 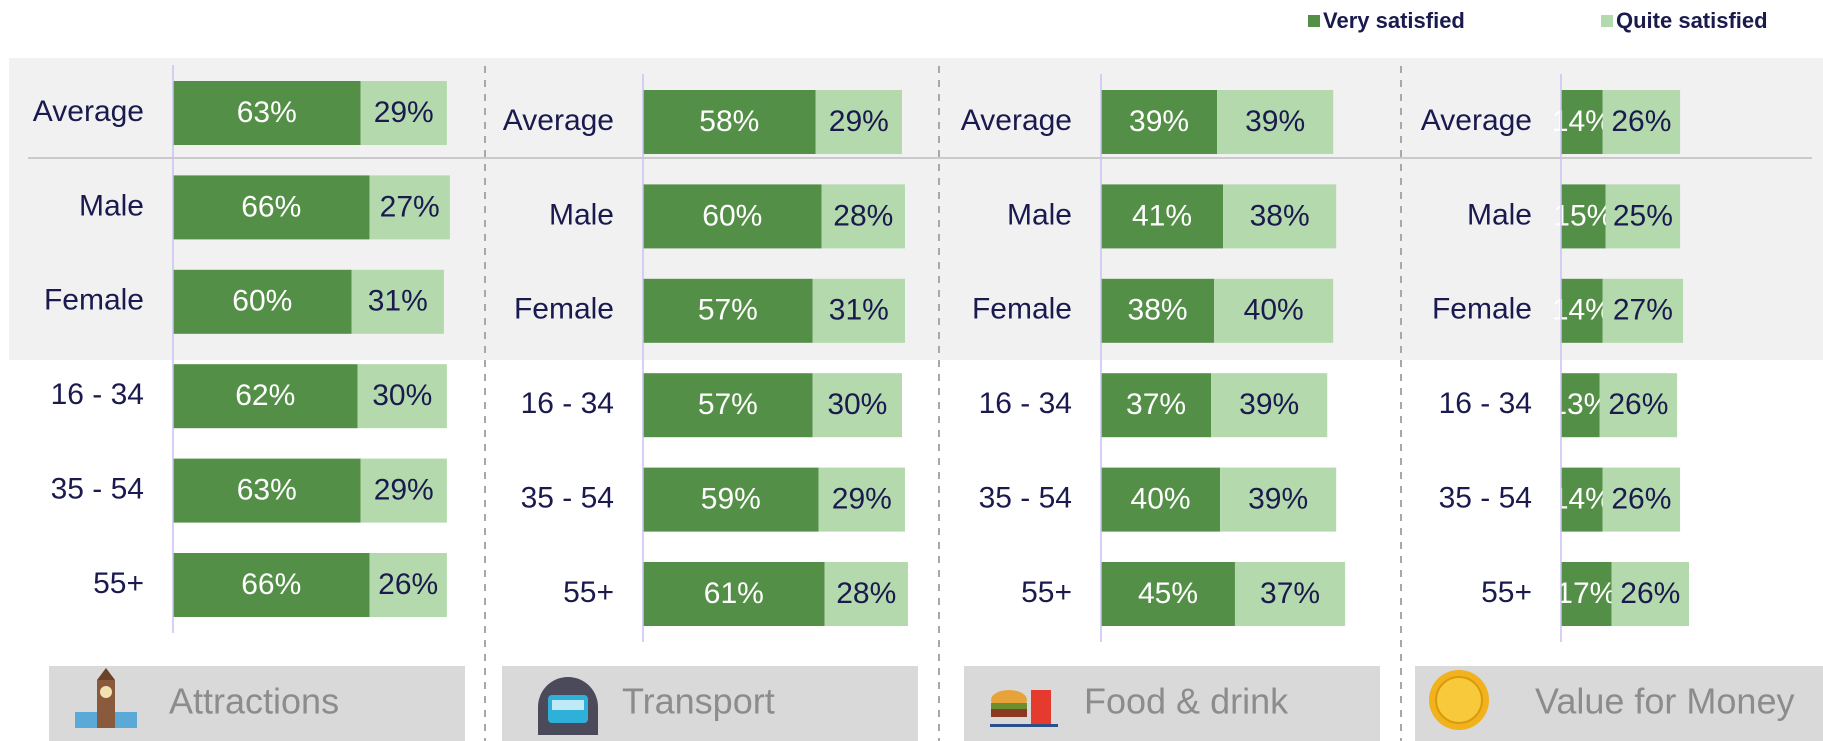 I want to click on legend: Very satisfied Quite satisfied, so click(x=1538, y=20).